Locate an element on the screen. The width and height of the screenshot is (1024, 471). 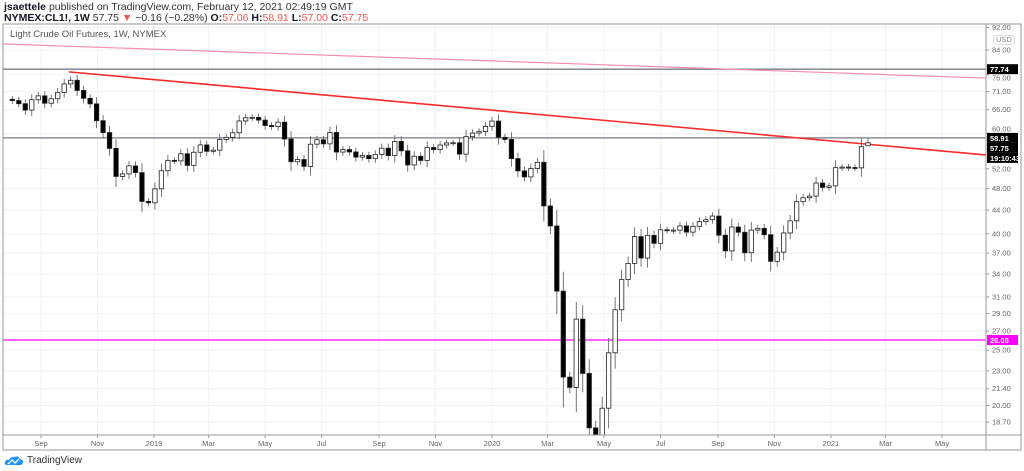
y-tick-label: 84.00 is located at coordinates (1001, 50).